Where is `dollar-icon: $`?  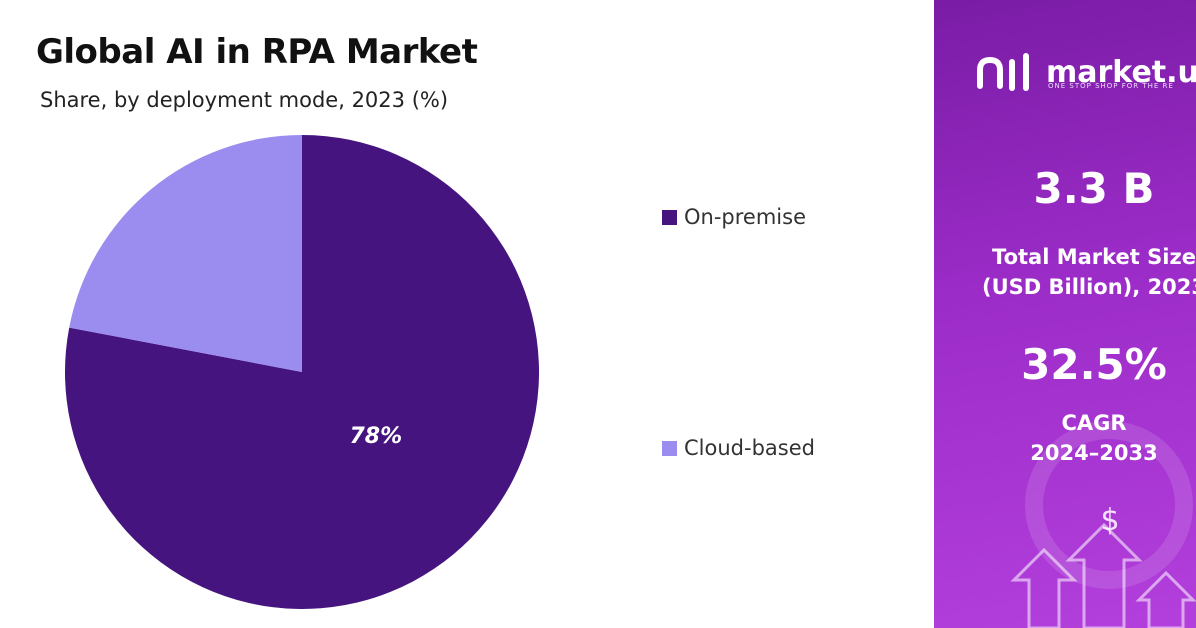
dollar-icon: $ is located at coordinates (1109, 520).